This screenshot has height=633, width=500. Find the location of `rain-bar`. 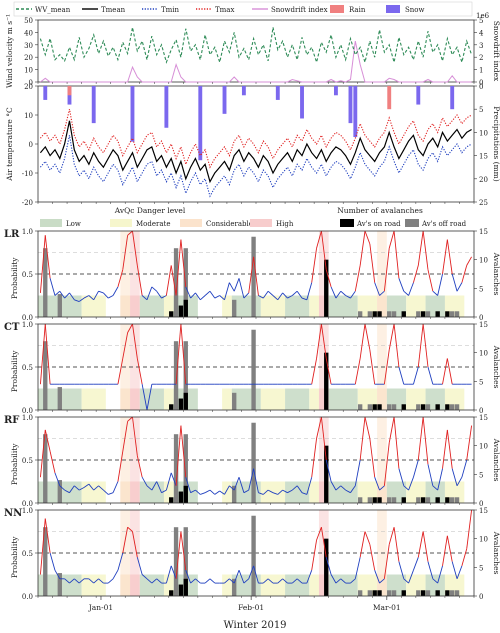

rain-bar is located at coordinates (69, 91).